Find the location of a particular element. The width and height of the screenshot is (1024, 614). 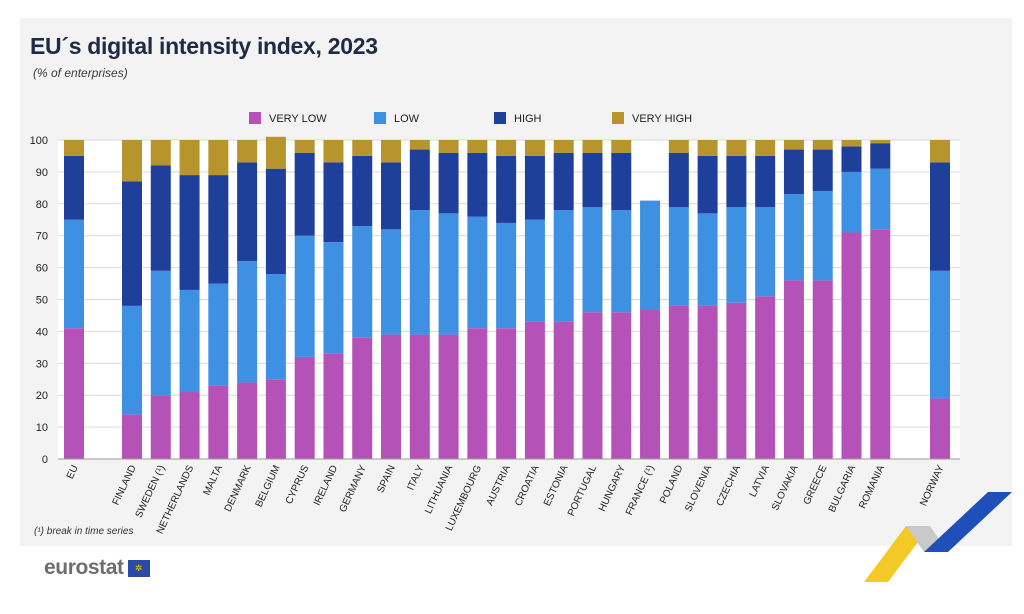

x-tick-label: ESTONIA is located at coordinates (556, 485).